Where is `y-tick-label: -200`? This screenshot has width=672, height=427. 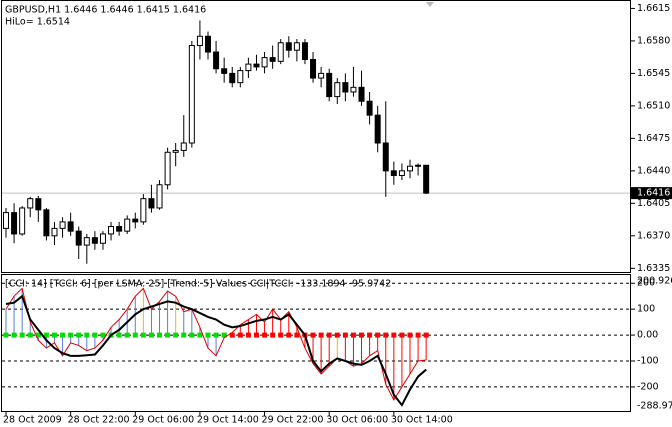
y-tick-label: -200 is located at coordinates (648, 386).